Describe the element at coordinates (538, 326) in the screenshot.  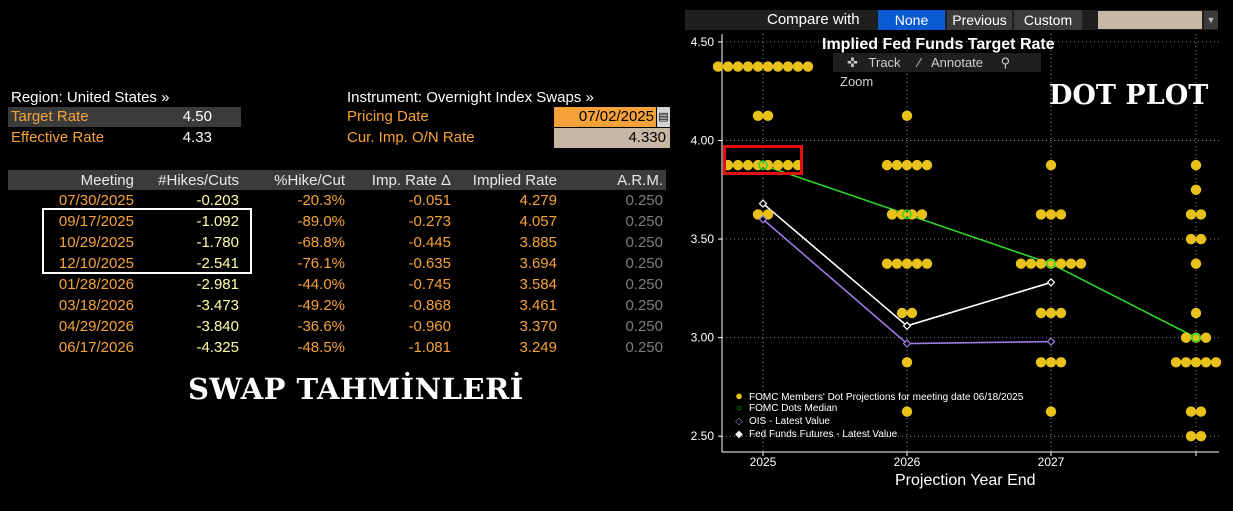
I see `cell-implied-rate: 3.370` at that location.